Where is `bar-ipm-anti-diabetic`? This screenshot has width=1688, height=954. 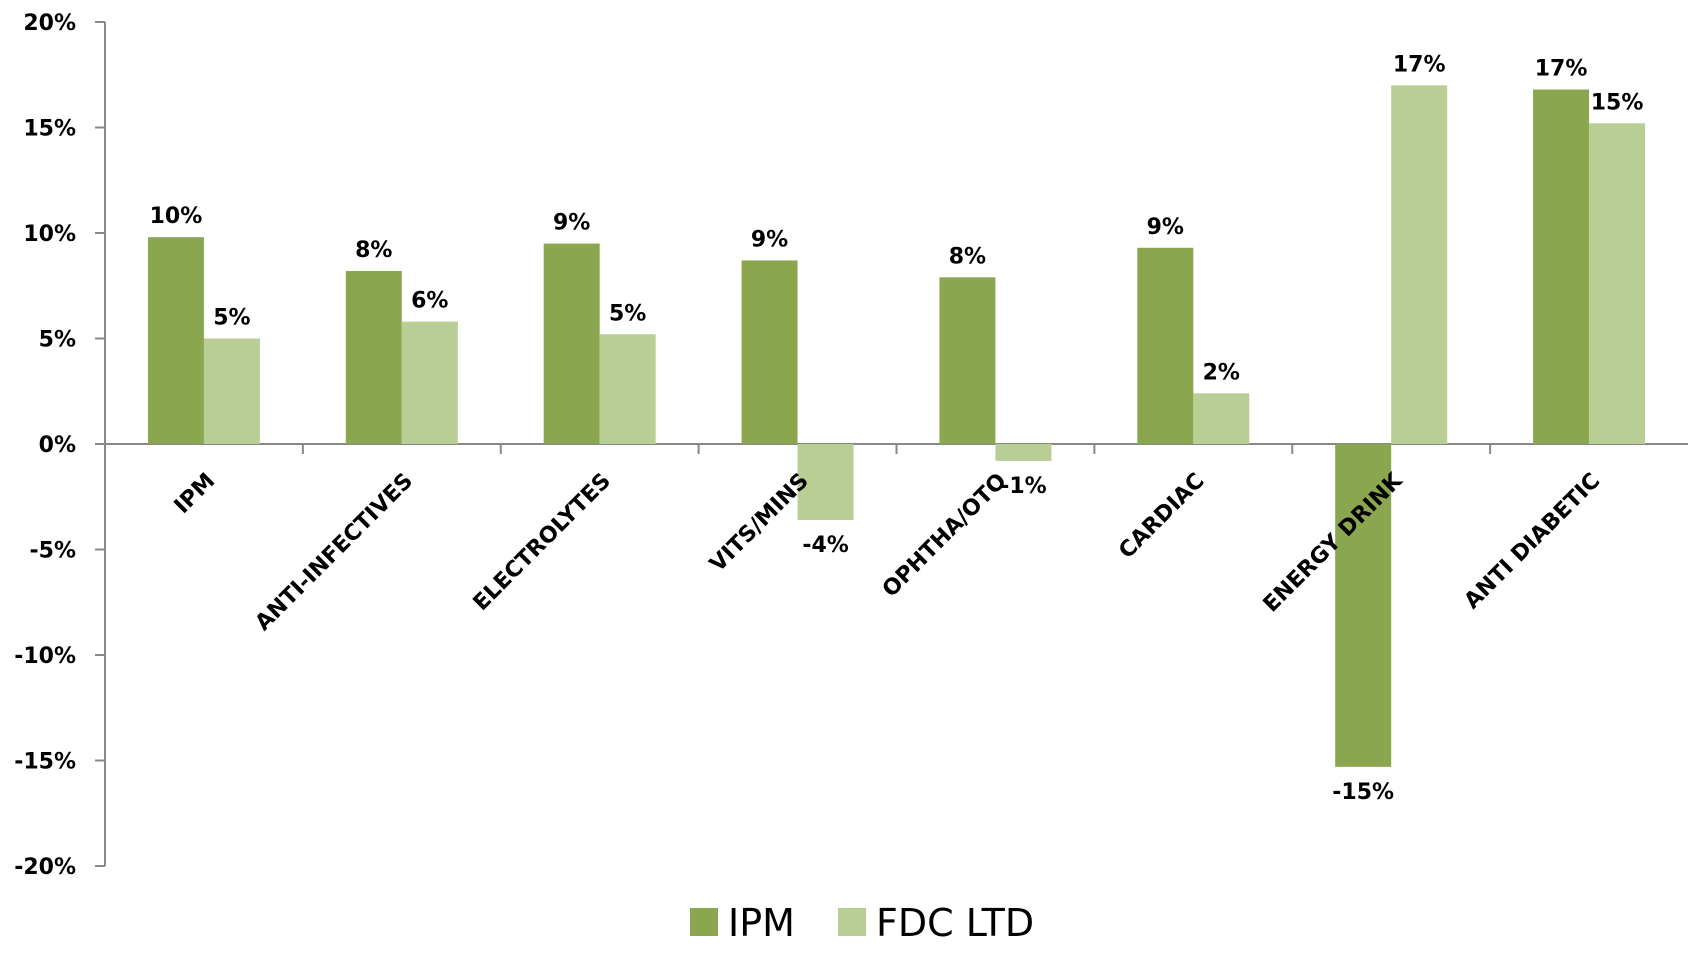 bar-ipm-anti-diabetic is located at coordinates (1561, 267).